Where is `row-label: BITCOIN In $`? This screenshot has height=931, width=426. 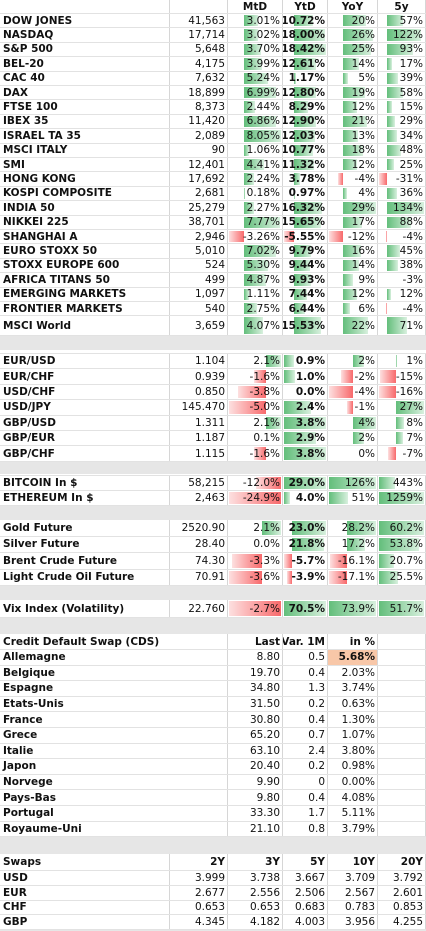
row-label: BITCOIN In $ is located at coordinates (85, 483).